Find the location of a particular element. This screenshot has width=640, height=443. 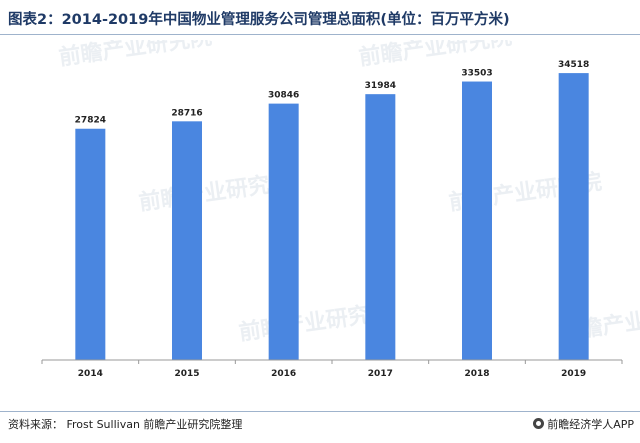

data-label-2014: 27824 is located at coordinates (90, 121).